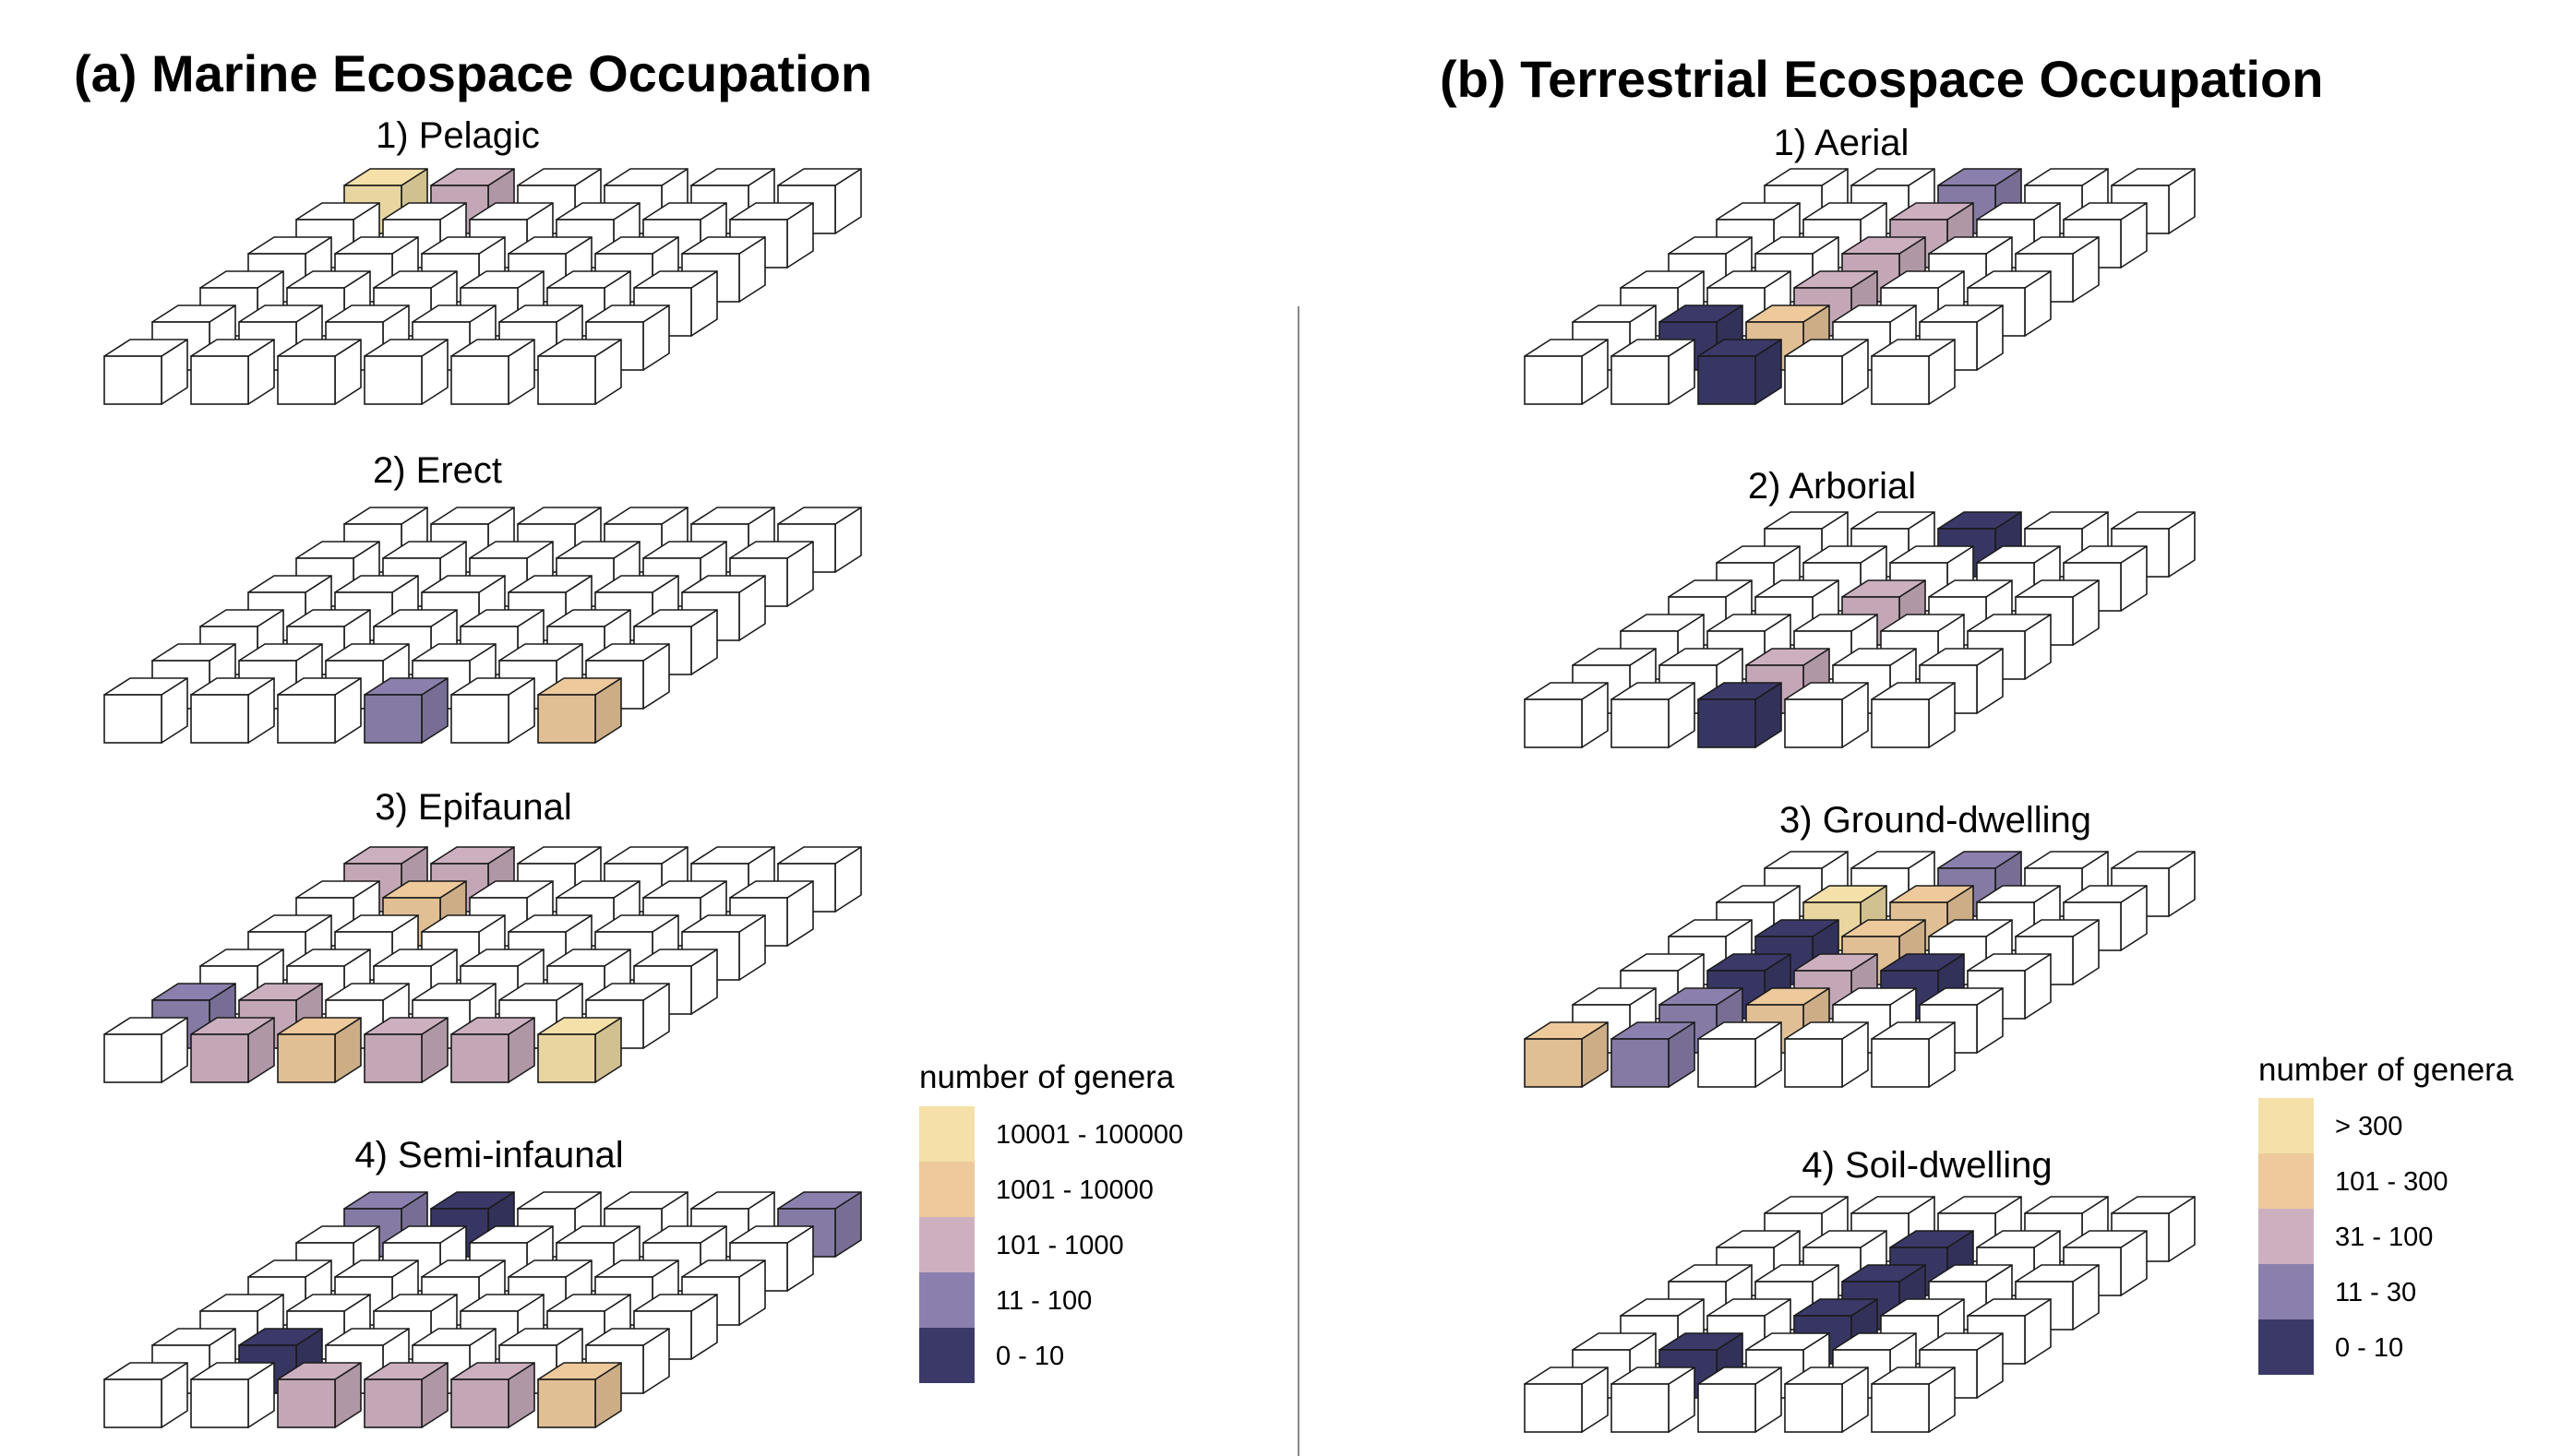  What do you see at coordinates (724, 269) in the screenshot?
I see `marine-cube-g1-r3-c5` at bounding box center [724, 269].